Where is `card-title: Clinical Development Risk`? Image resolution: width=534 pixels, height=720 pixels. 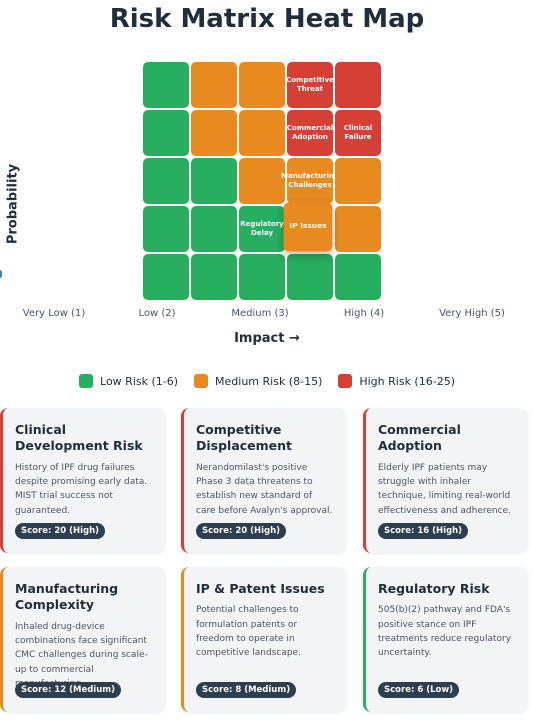
card-title: Clinical Development Risk is located at coordinates (79, 438).